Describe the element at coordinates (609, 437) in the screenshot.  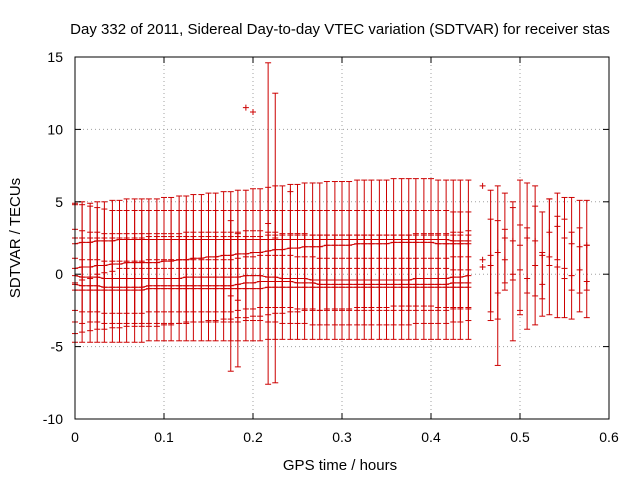
I see `x-tick-label: 0.6` at that location.